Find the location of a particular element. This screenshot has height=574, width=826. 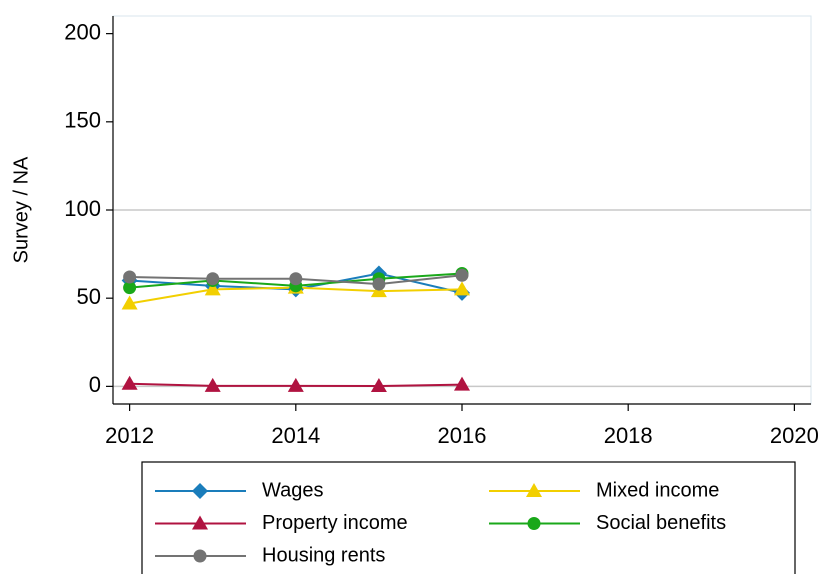

x-tick-label: 2018 is located at coordinates (628, 435).